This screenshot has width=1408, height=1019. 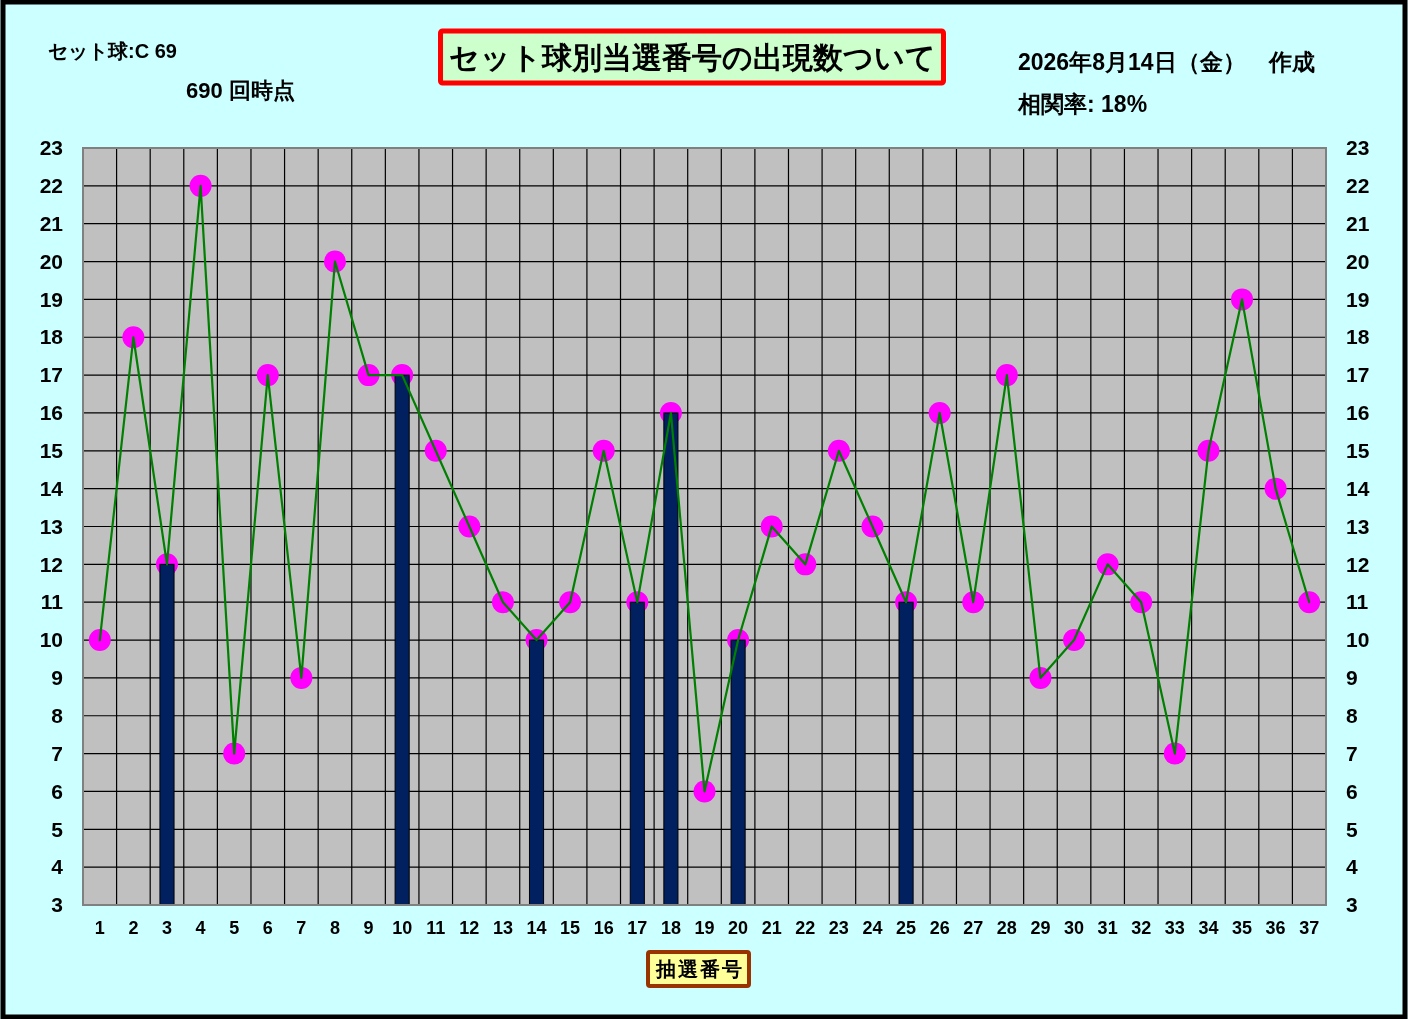 I want to click on x-tick-label: 28, so click(x=1006, y=927).